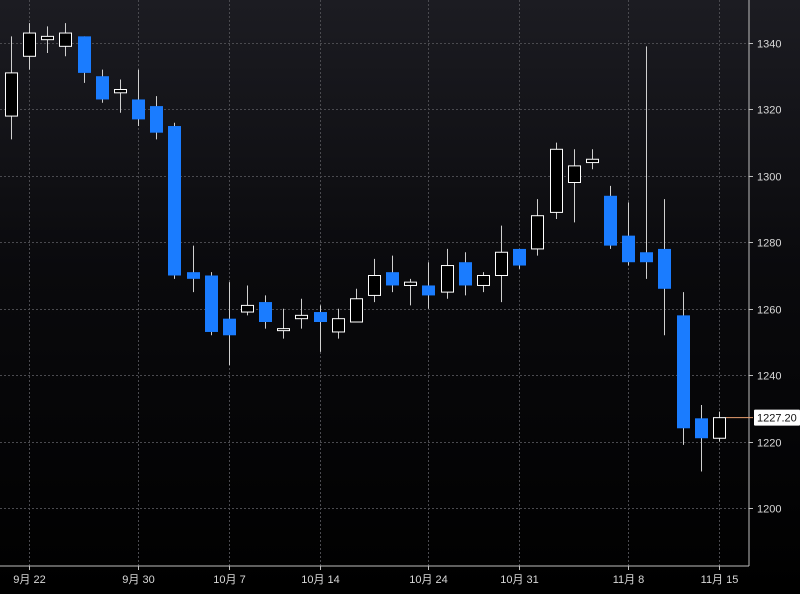  Describe the element at coordinates (769, 311) in the screenshot. I see `y-tick-label: 1260` at that location.